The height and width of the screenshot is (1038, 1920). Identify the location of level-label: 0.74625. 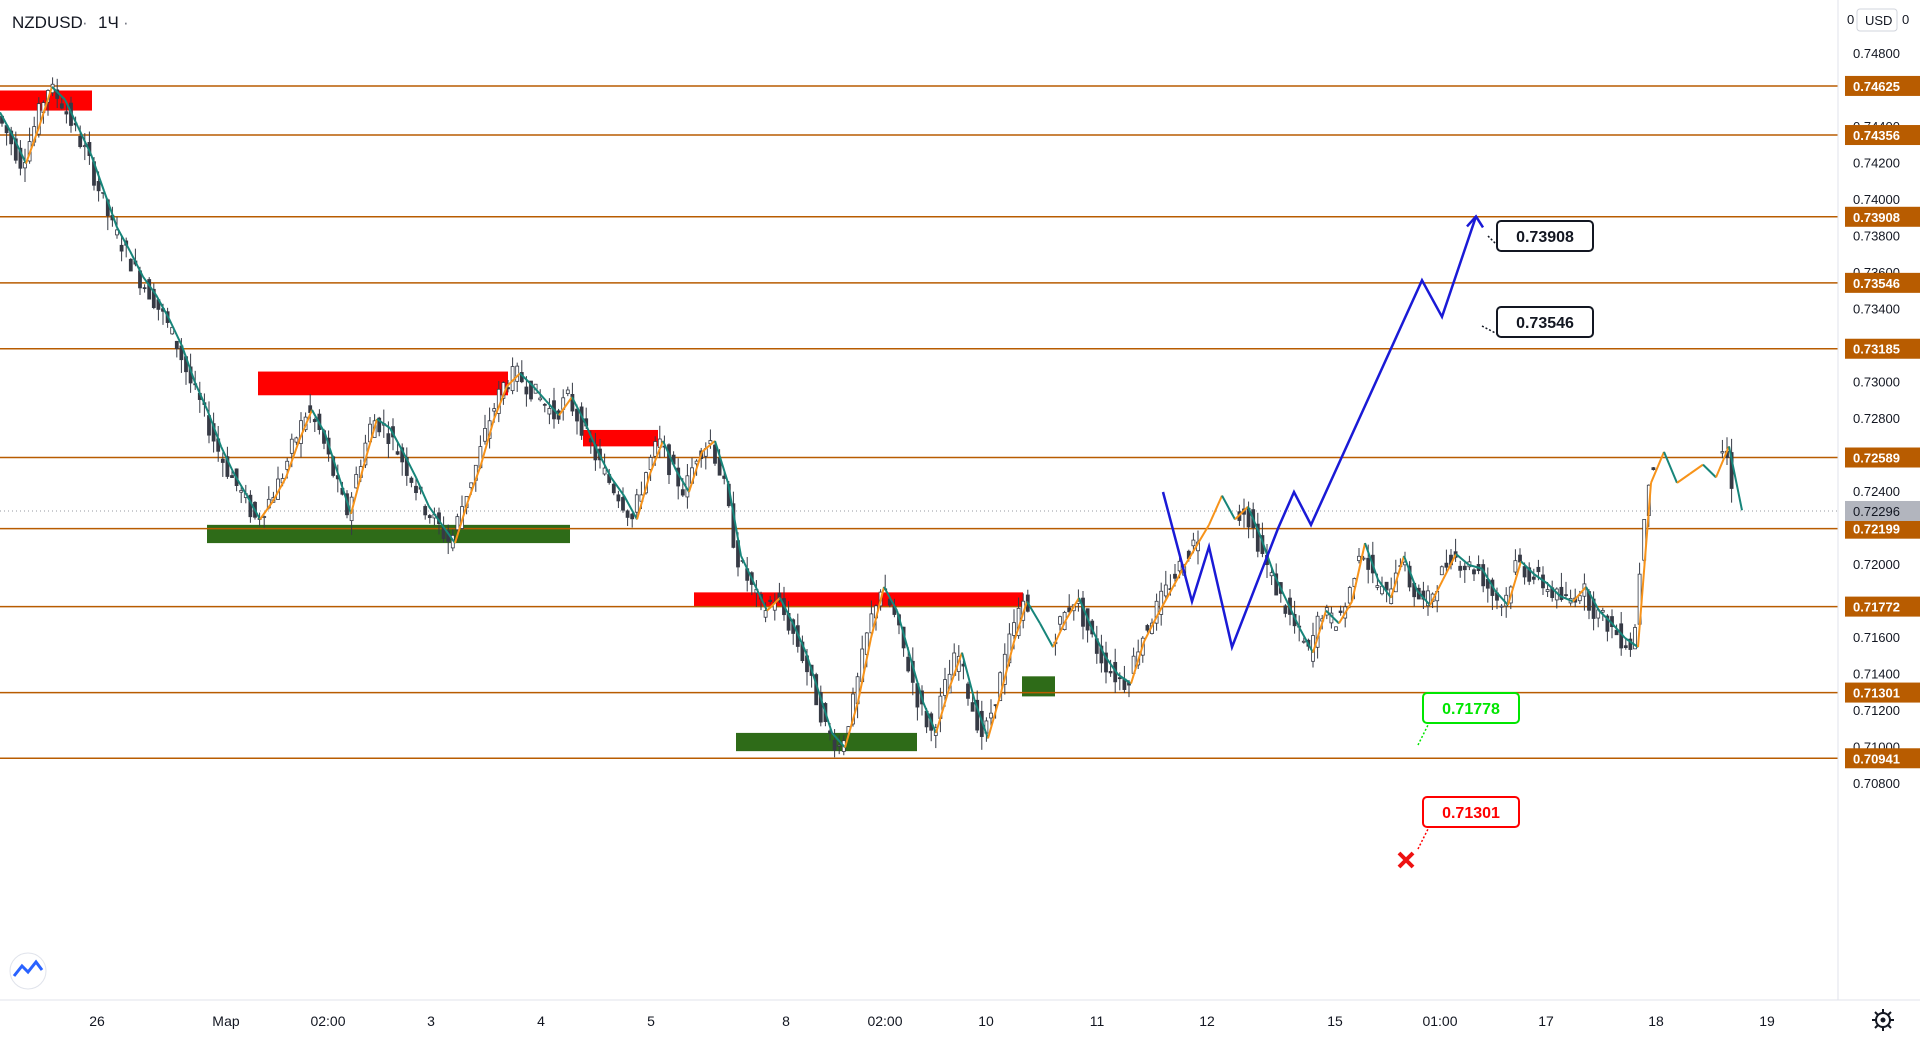
(1876, 86).